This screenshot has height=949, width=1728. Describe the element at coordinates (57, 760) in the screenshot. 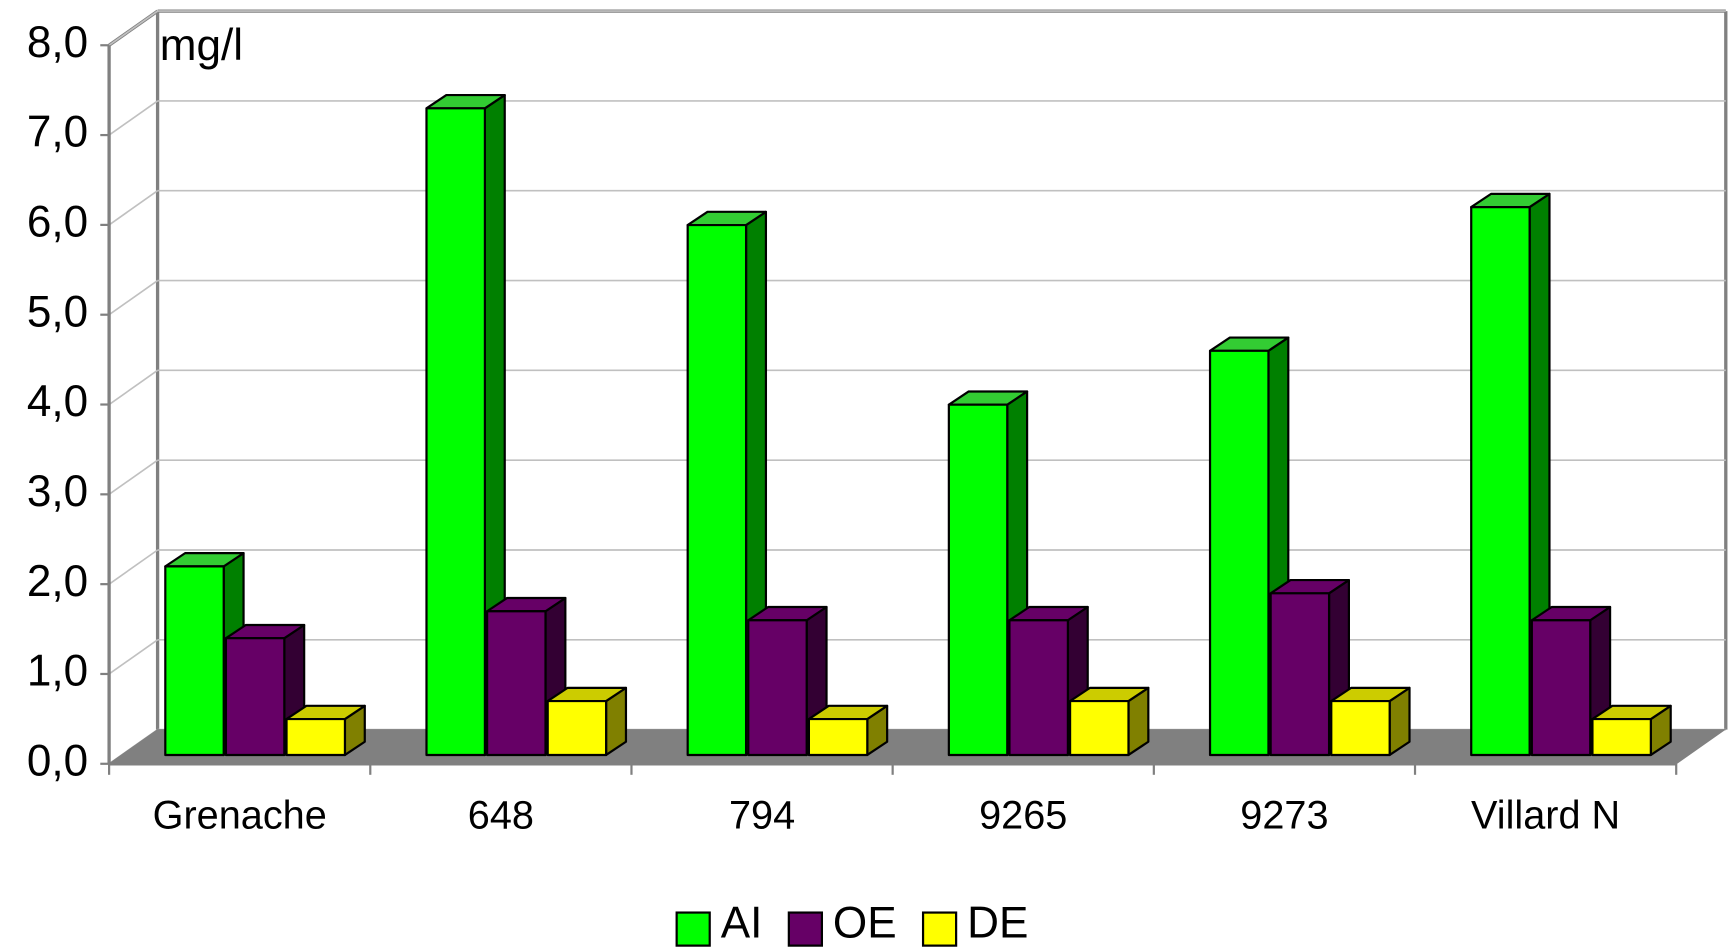

I see `y-tick-label: 0,0` at that location.